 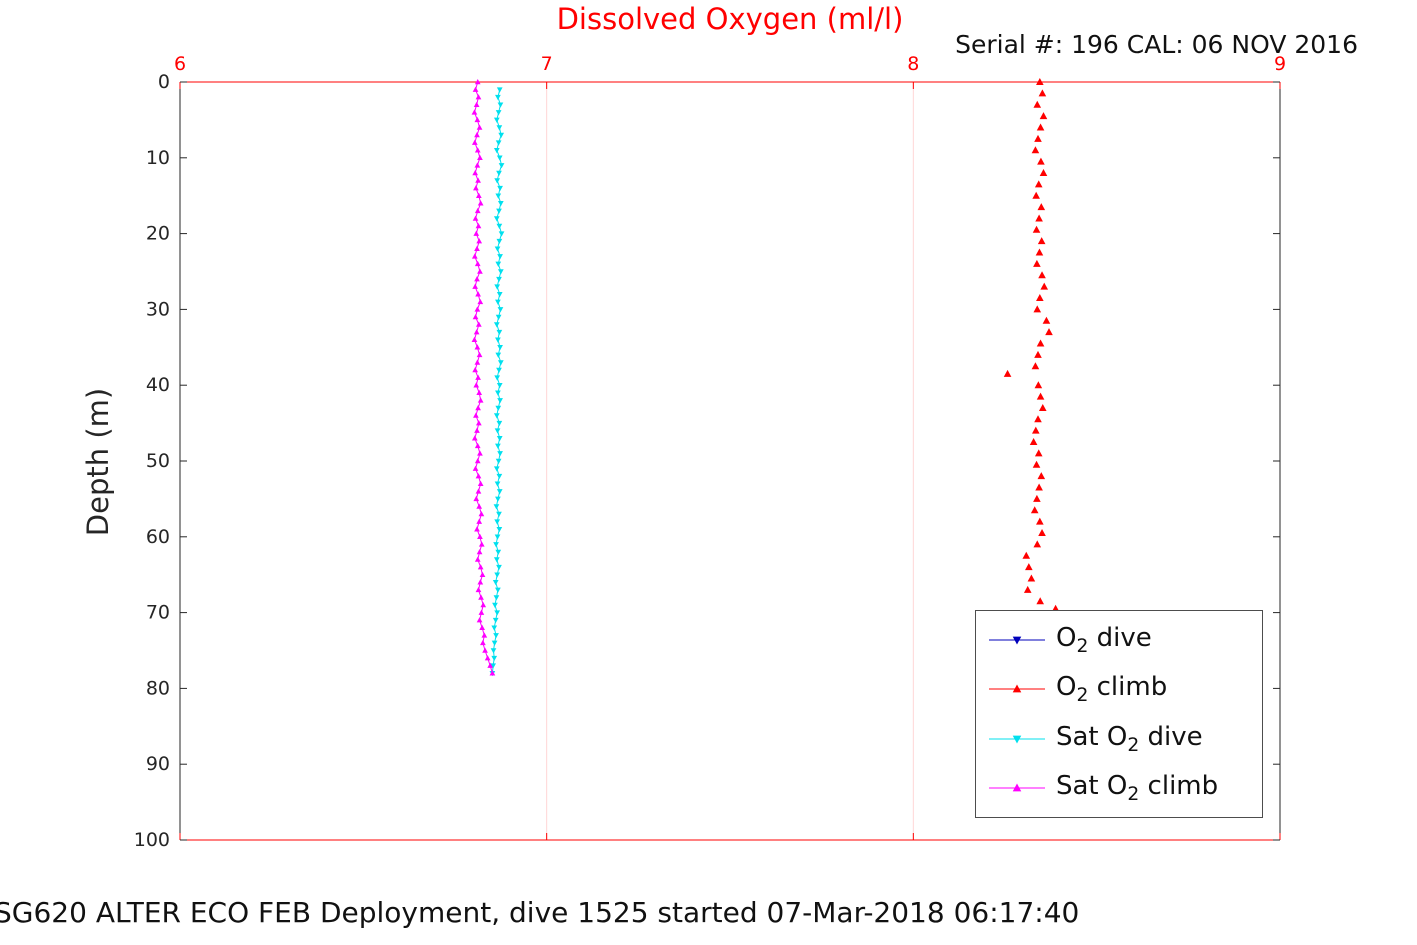 I want to click on legend-marker-o2-dive, so click(x=1017, y=640).